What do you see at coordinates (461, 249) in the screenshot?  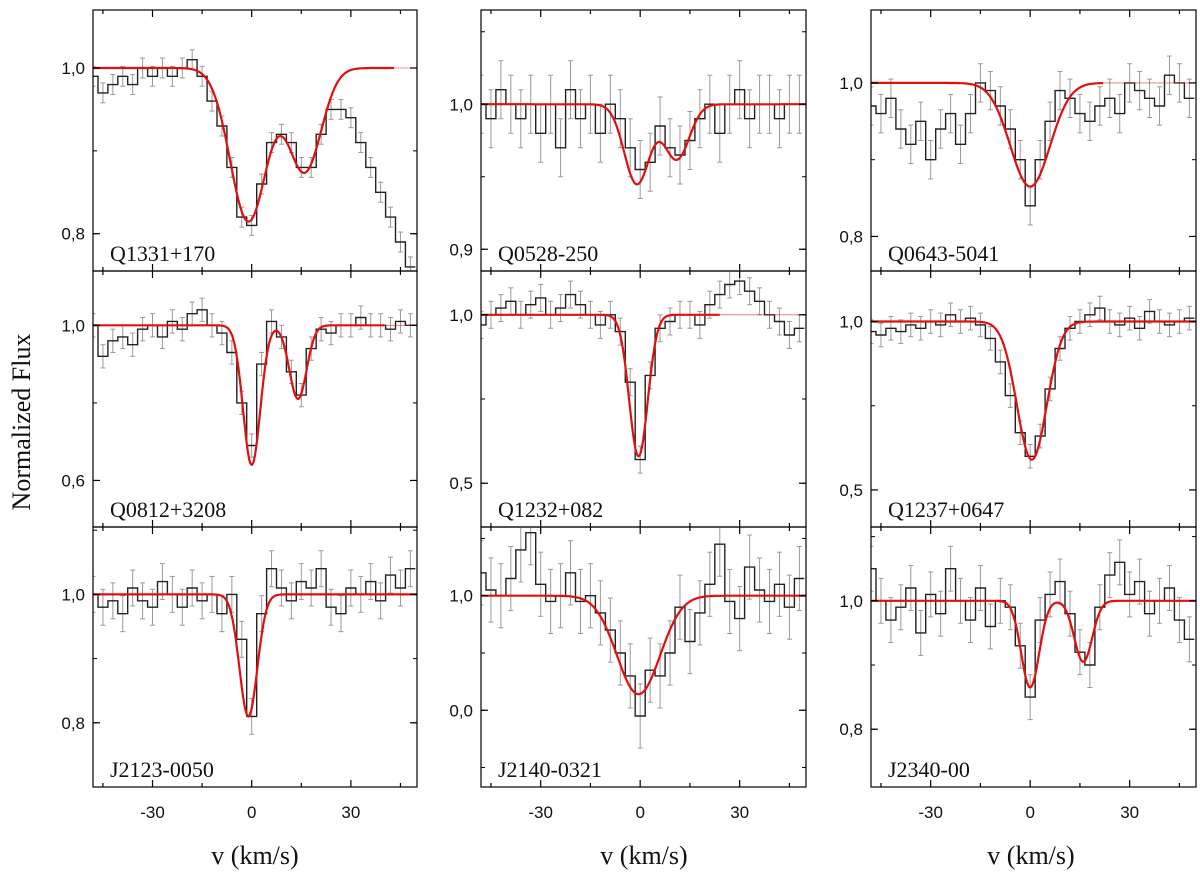 I see `y-tick-label: 0,9` at bounding box center [461, 249].